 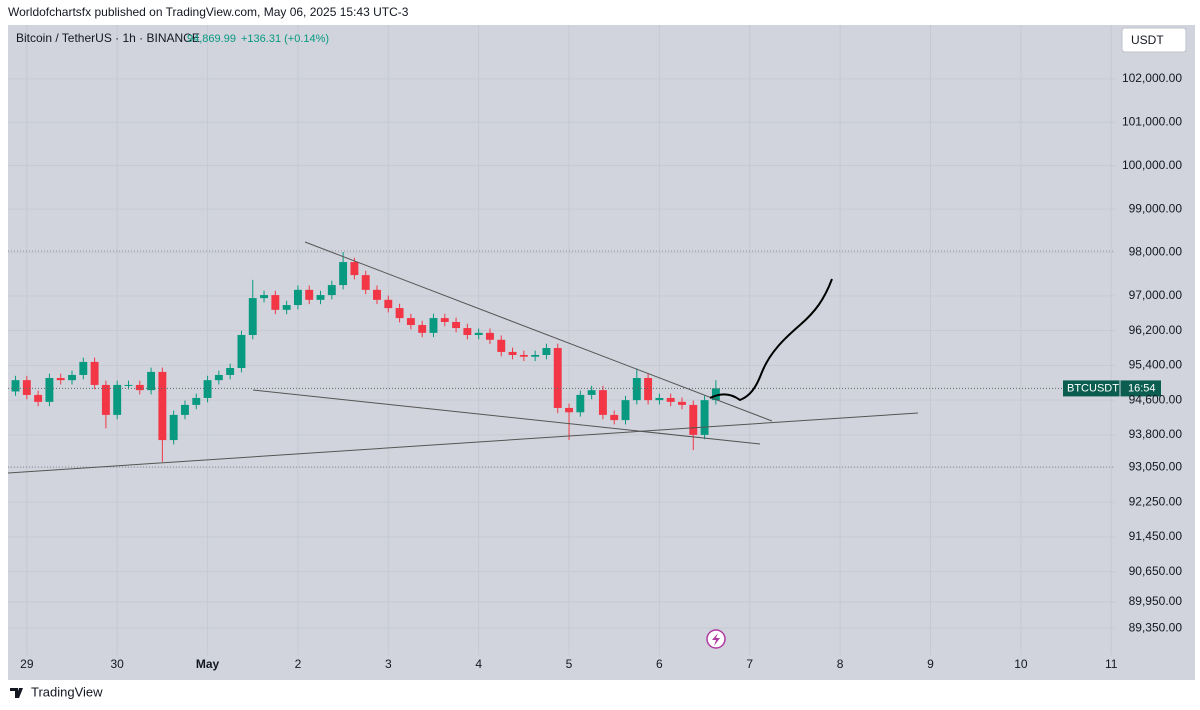 What do you see at coordinates (840, 664) in the screenshot?
I see `x-tick-label: 8` at bounding box center [840, 664].